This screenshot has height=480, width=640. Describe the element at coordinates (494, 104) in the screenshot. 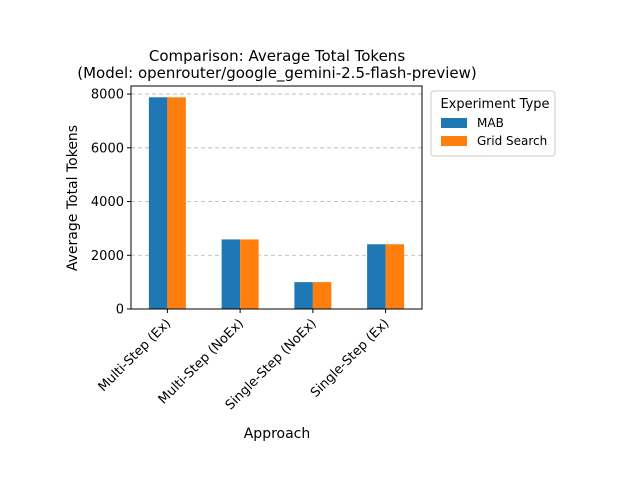

I see `legend-title: Experiment Type` at that location.